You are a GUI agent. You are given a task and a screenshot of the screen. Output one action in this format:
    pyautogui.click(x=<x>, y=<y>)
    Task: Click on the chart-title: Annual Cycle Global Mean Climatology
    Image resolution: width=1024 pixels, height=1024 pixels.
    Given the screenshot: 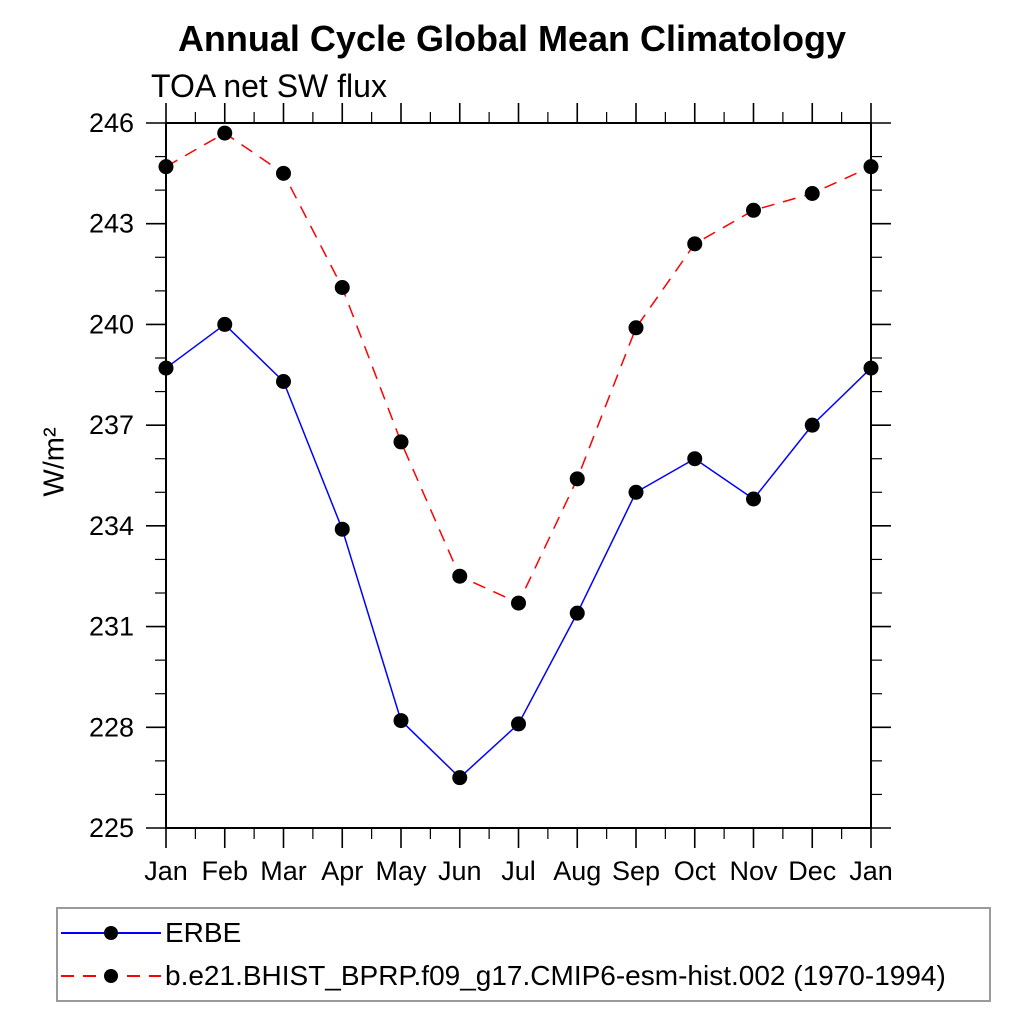 What is the action you would take?
    pyautogui.click(x=512, y=38)
    